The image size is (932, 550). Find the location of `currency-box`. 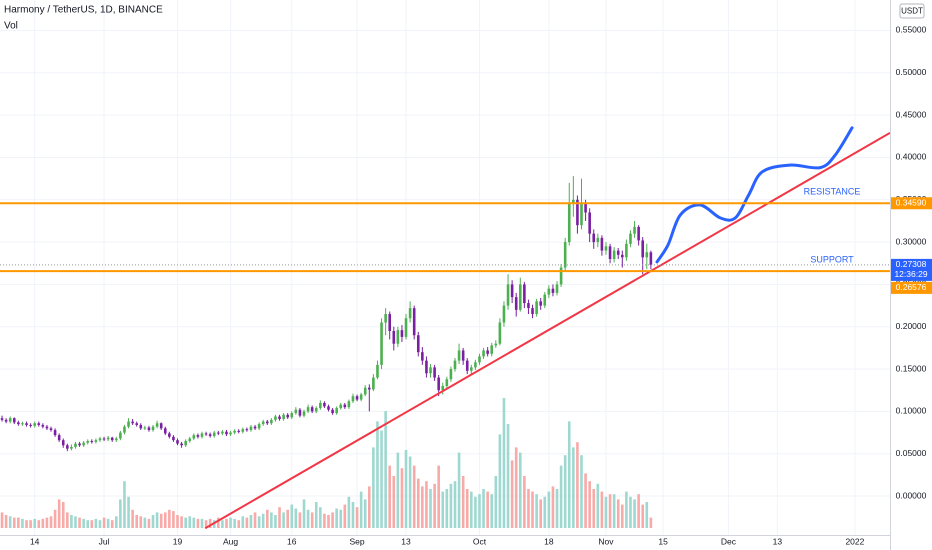

currency-box is located at coordinates (912, 11).